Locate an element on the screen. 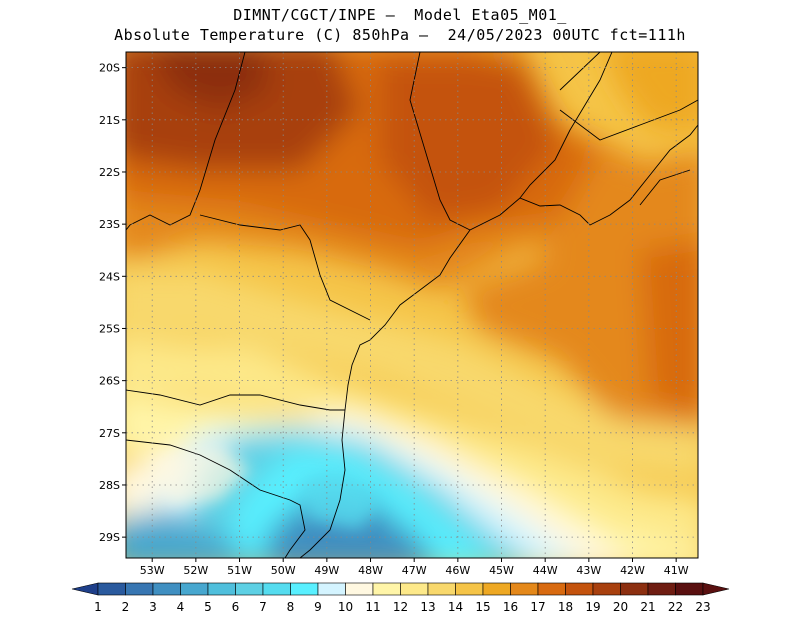  colorbar-label: 15 is located at coordinates (482, 607).